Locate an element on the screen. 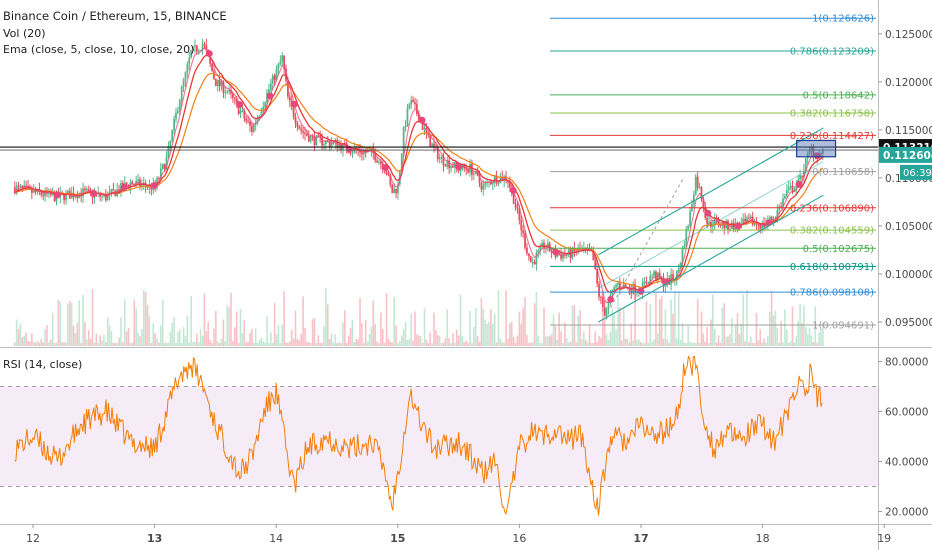  last-price-value: 0.112604 is located at coordinates (907, 156).